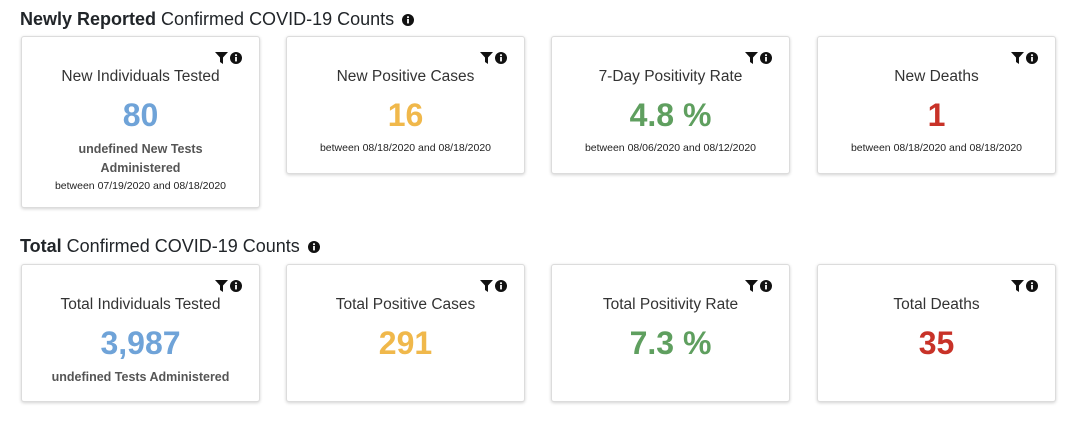  What do you see at coordinates (140, 343) in the screenshot?
I see `card-value: 3,987` at bounding box center [140, 343].